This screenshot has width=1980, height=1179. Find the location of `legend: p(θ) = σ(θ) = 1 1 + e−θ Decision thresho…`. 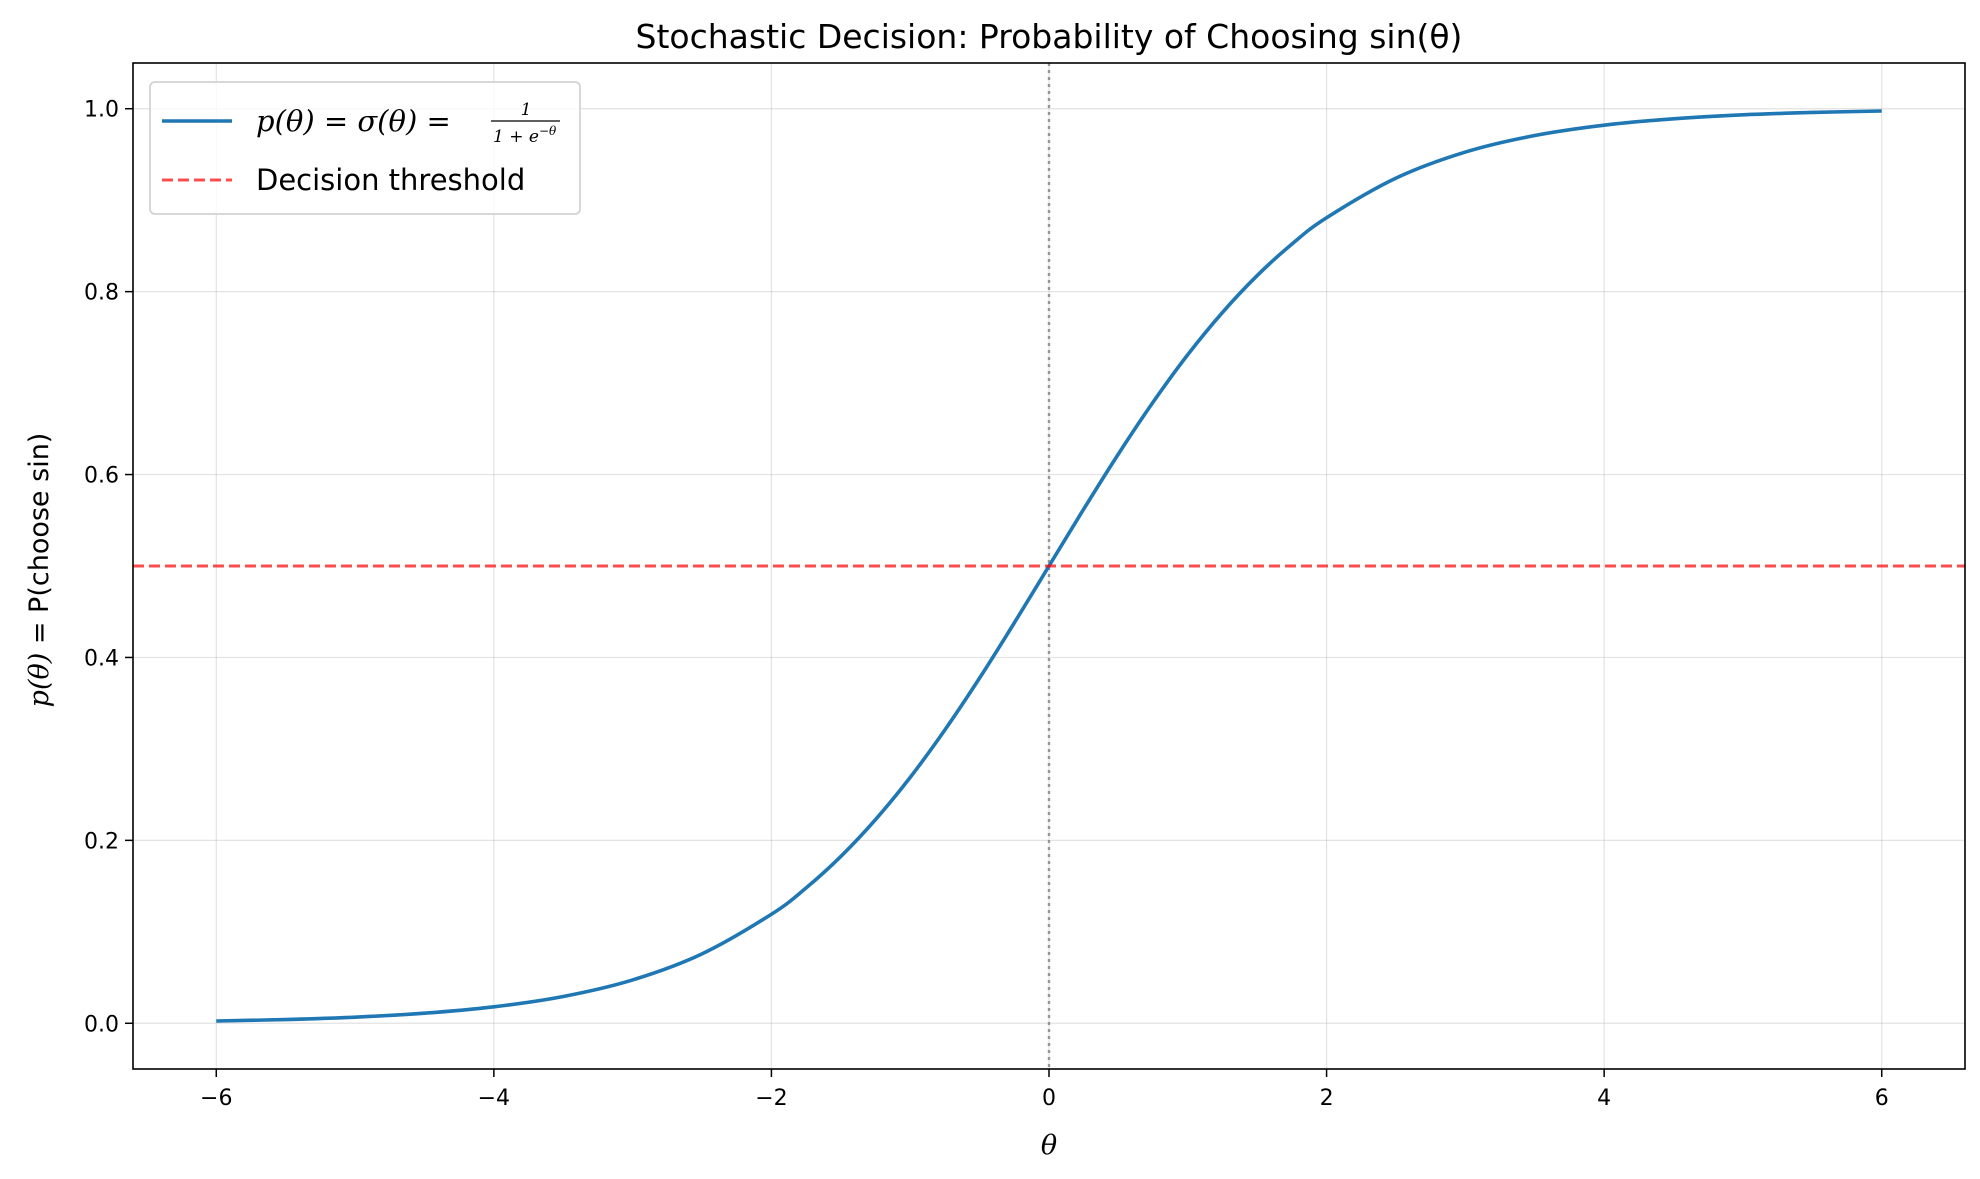

legend: p(θ) = σ(θ) = 1 1 + e−θ Decision thresho… is located at coordinates (365, 148).